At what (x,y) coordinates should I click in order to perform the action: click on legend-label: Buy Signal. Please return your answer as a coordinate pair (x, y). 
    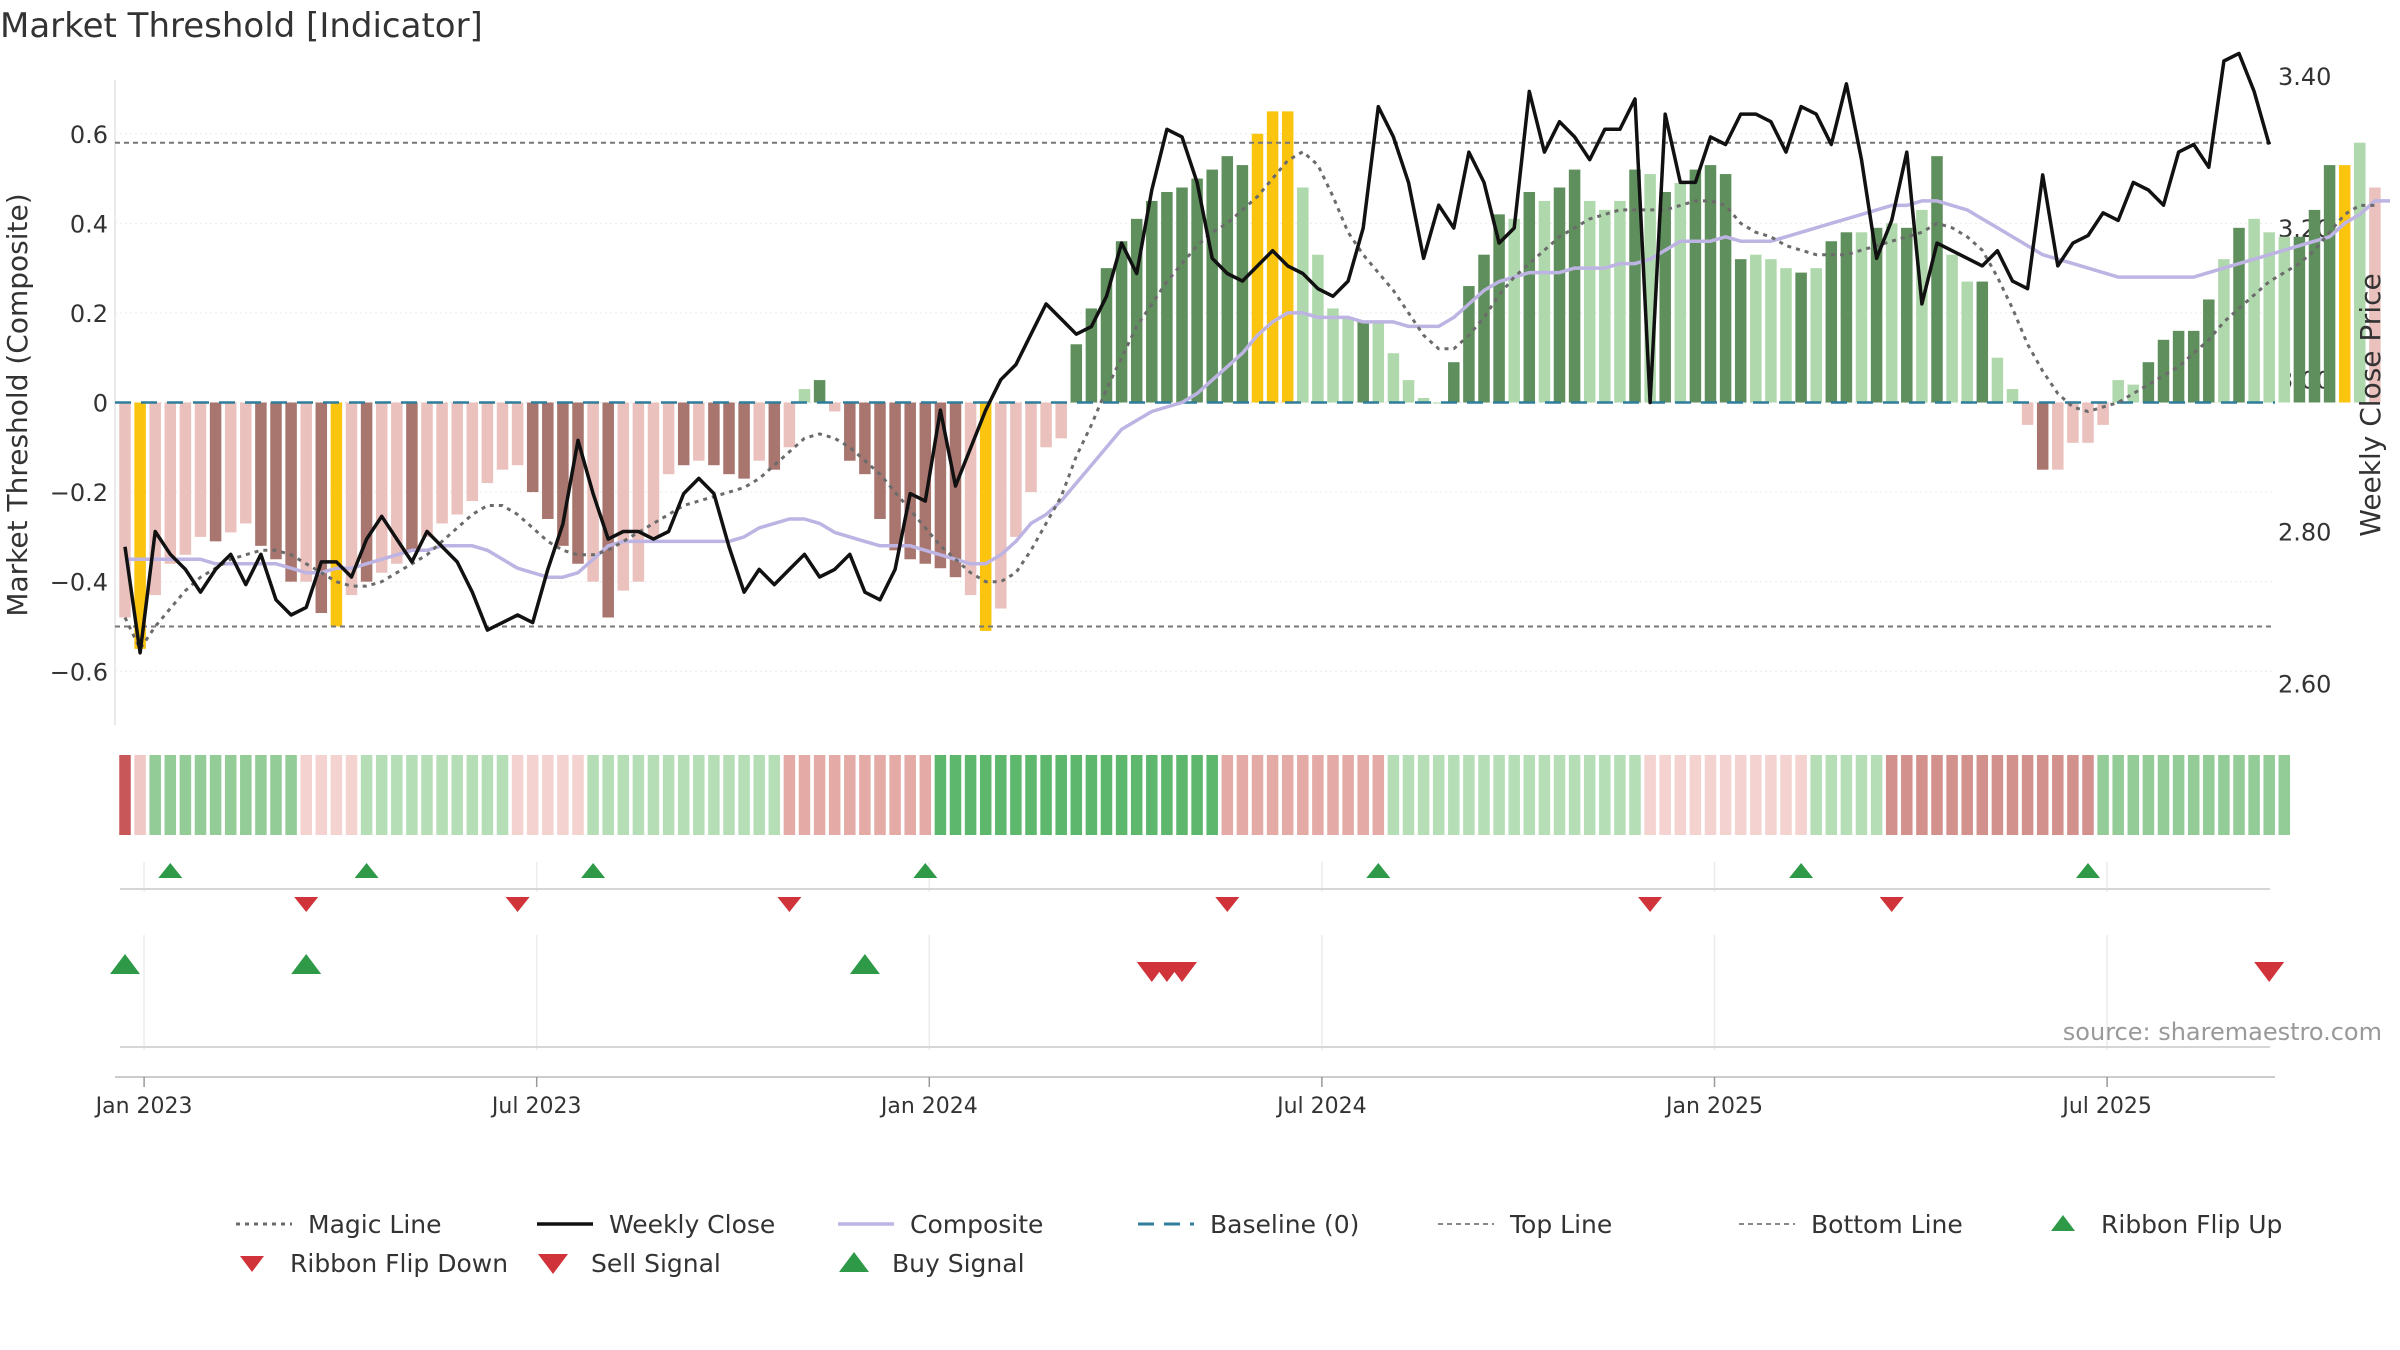
    Looking at the image, I should click on (958, 1263).